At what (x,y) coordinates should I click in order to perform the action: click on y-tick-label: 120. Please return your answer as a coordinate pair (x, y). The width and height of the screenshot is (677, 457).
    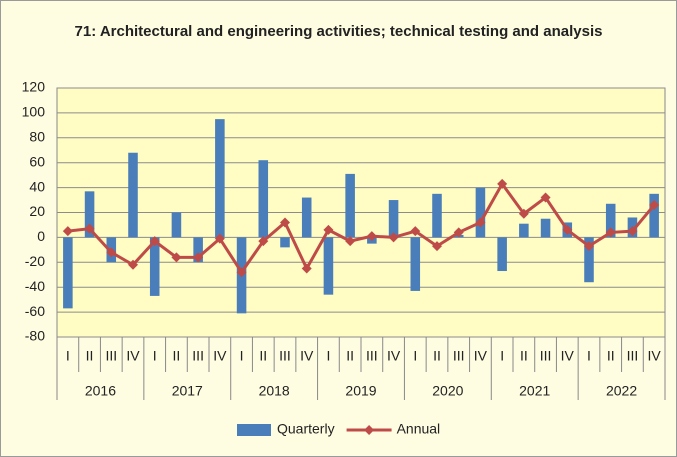
    Looking at the image, I should click on (34, 87).